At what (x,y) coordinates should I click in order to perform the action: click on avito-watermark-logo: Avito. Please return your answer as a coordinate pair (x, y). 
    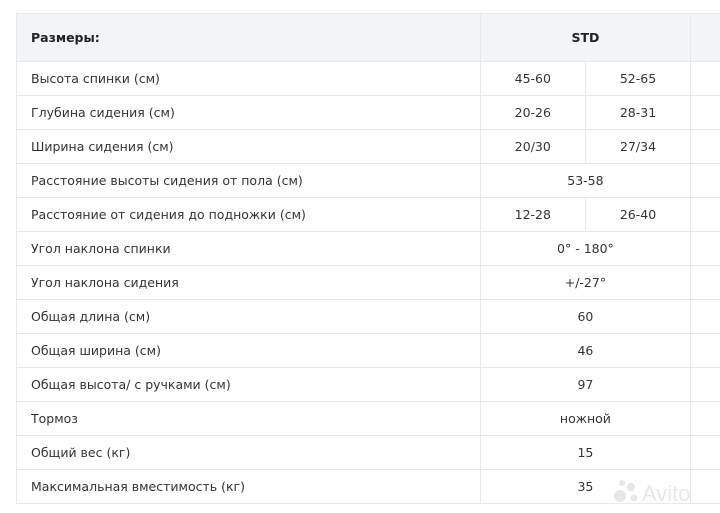
    Looking at the image, I should click on (652, 493).